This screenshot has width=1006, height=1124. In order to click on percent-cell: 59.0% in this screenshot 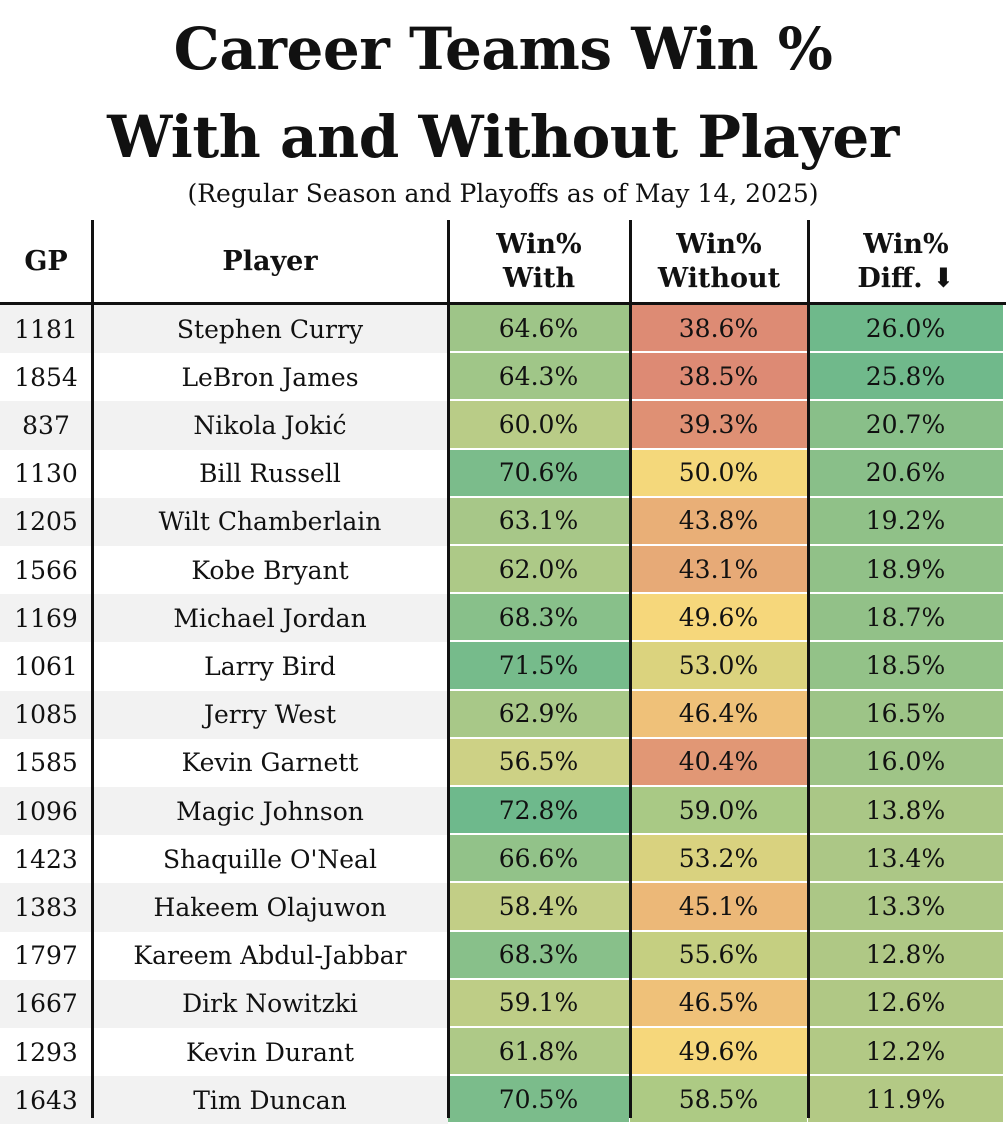, I will do `click(719, 811)`.